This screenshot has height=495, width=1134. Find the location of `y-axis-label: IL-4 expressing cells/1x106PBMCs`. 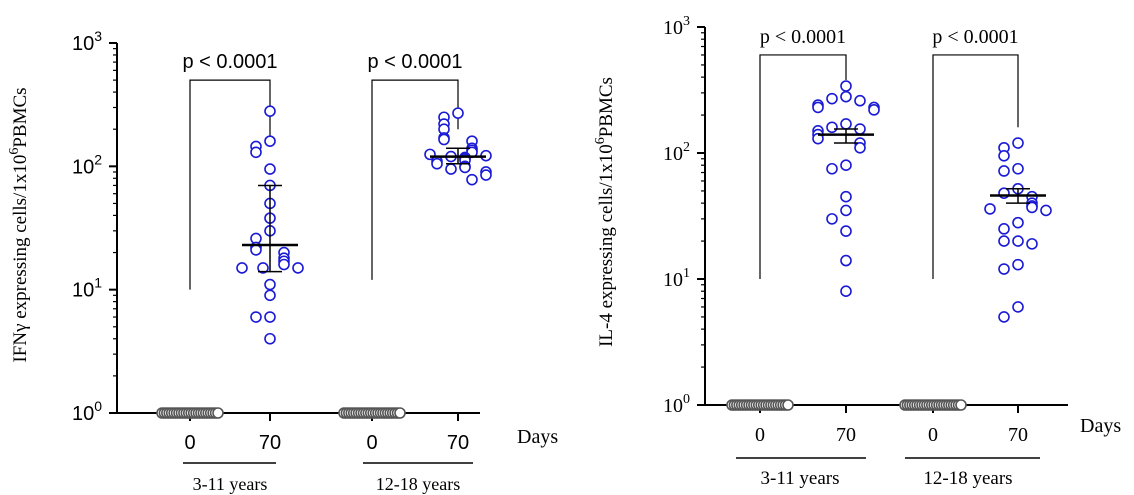

y-axis-label: IL-4 expressing cells/1x106PBMCs is located at coordinates (605, 212).